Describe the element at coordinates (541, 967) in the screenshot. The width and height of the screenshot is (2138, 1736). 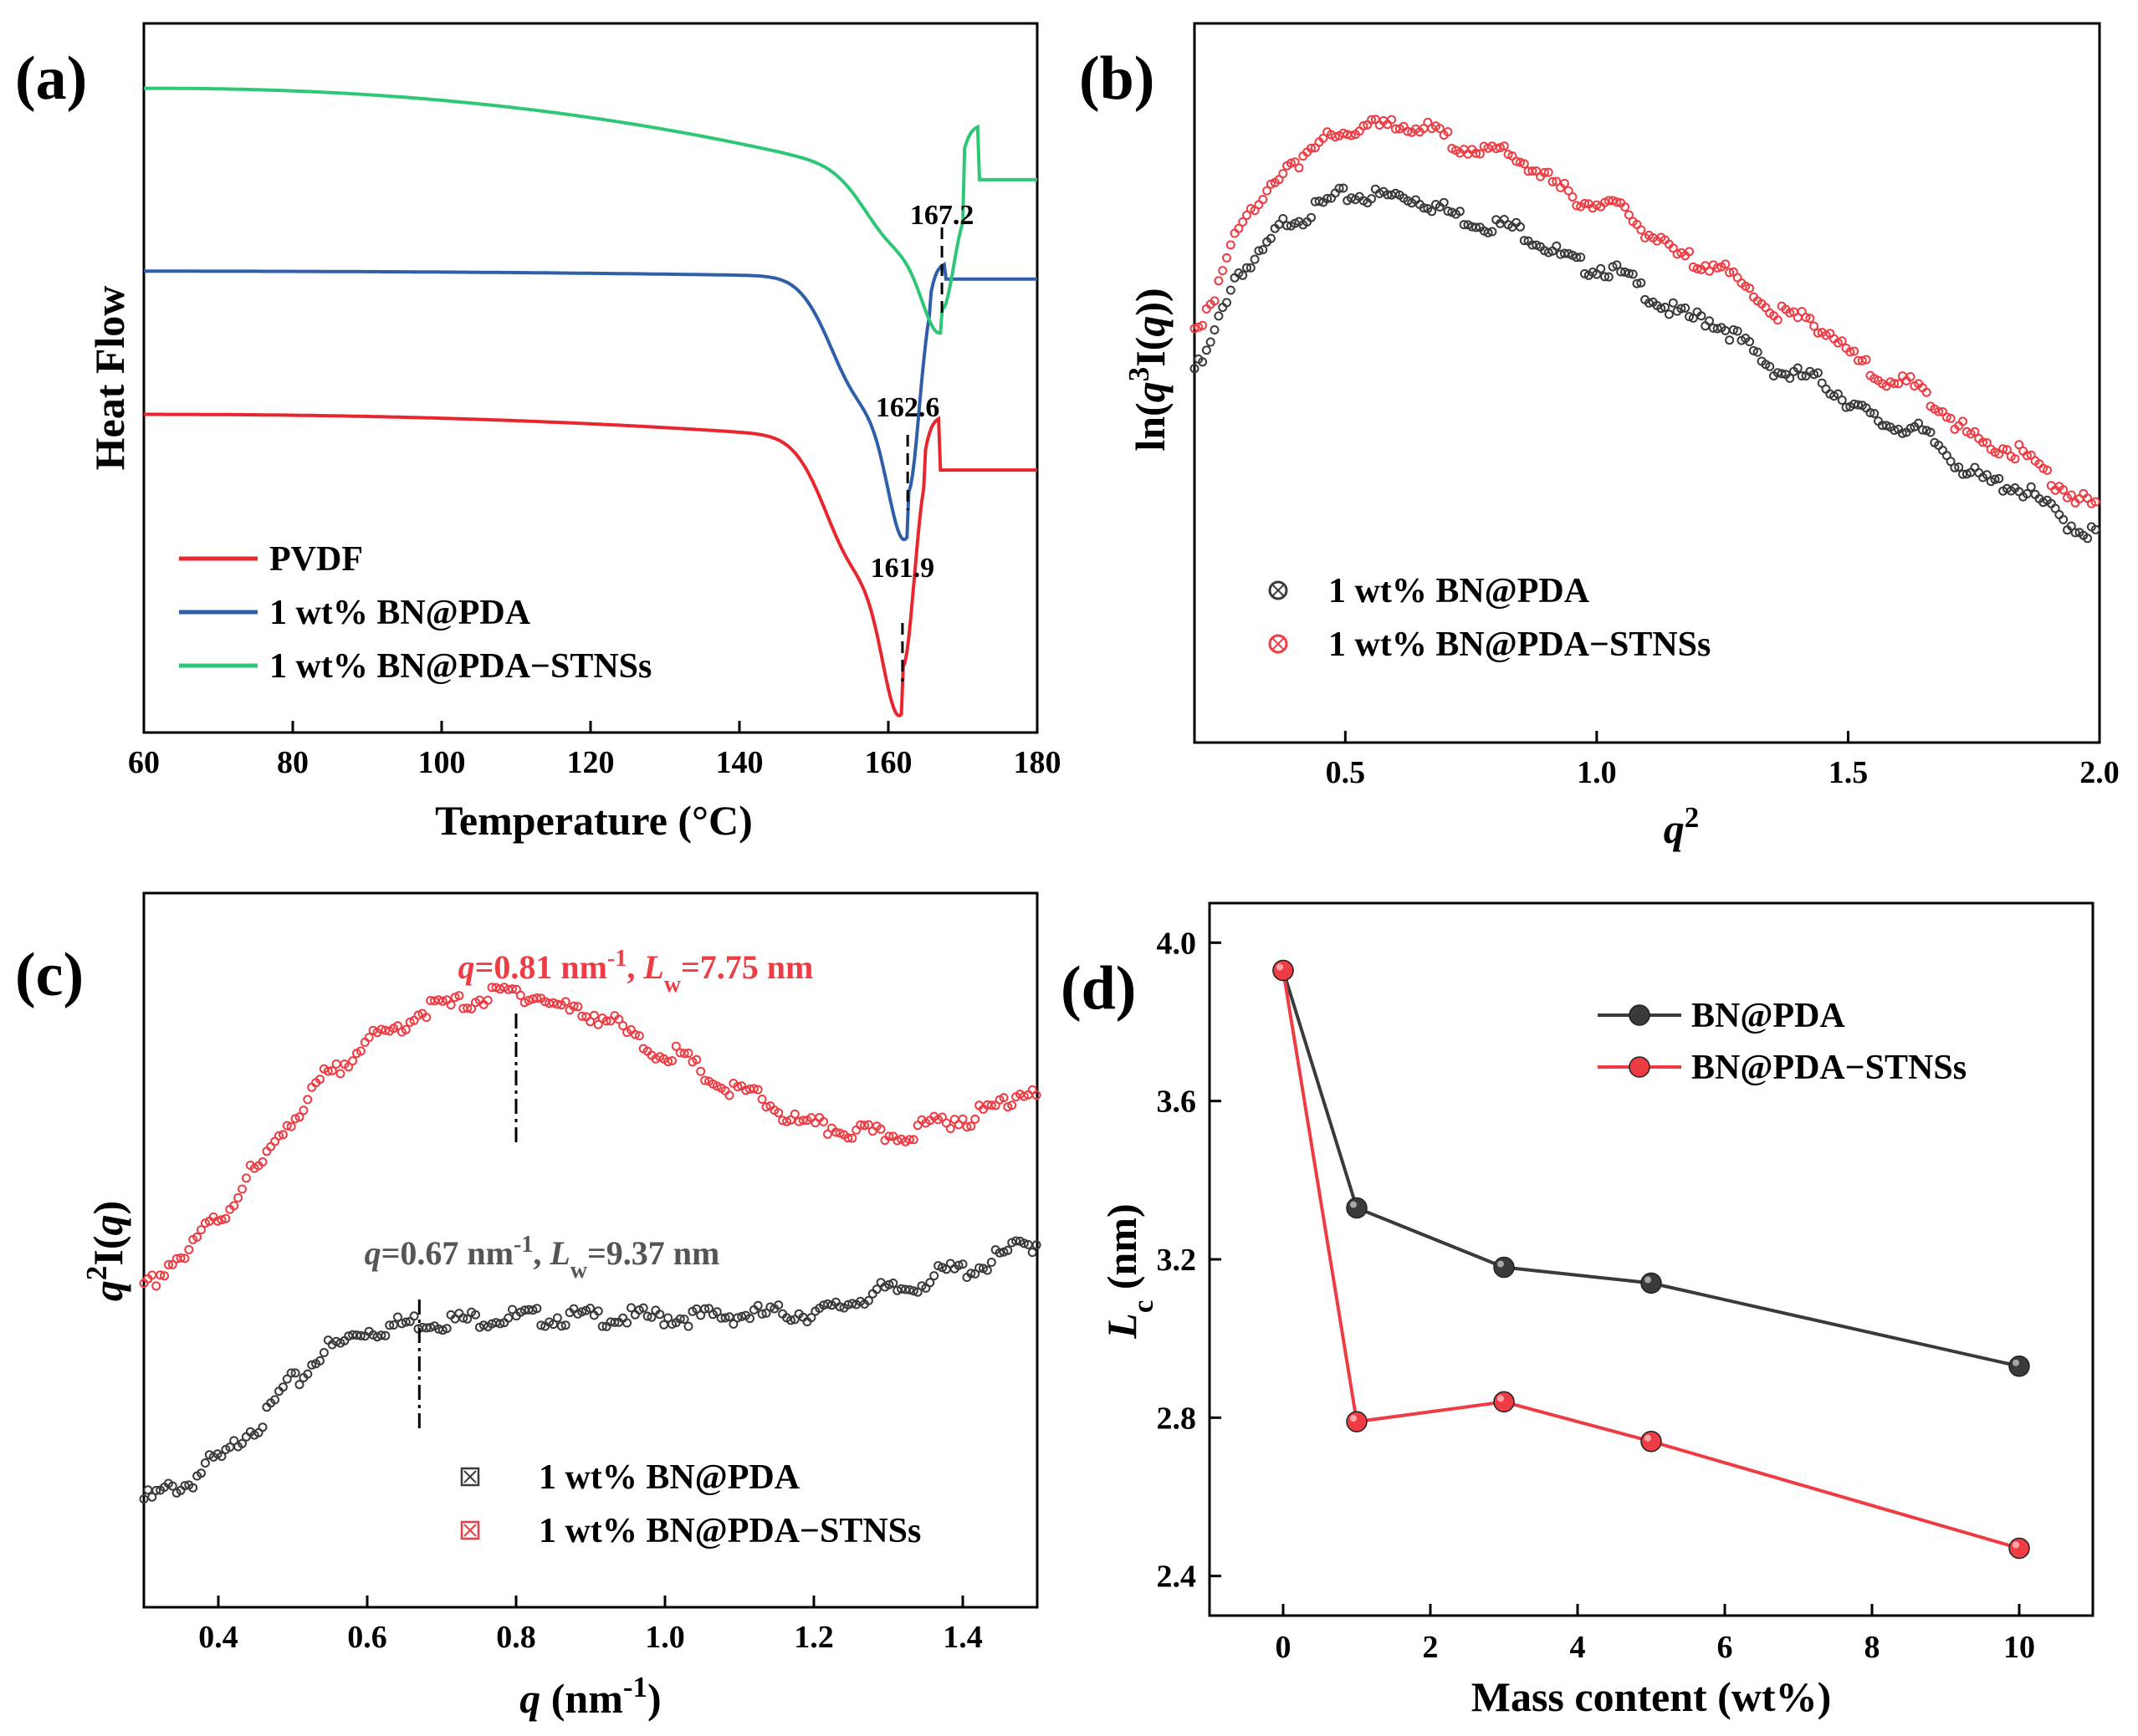
I see `panel-c-annotation-part-1: =0.81 nm` at that location.